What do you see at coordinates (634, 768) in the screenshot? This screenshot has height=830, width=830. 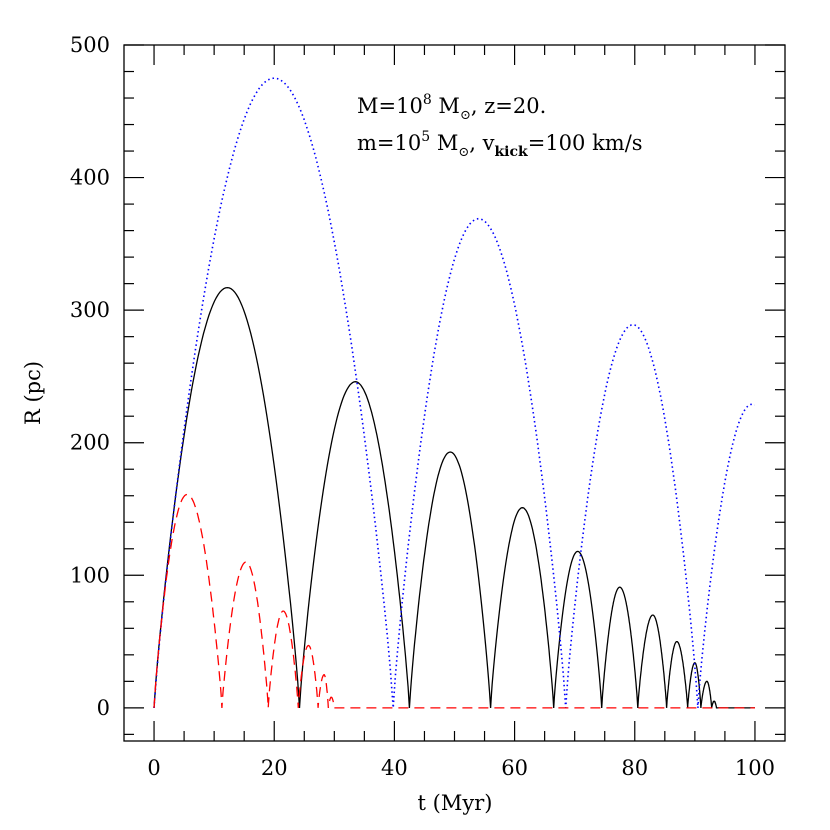 I see `x-tick-label: 80` at bounding box center [634, 768].